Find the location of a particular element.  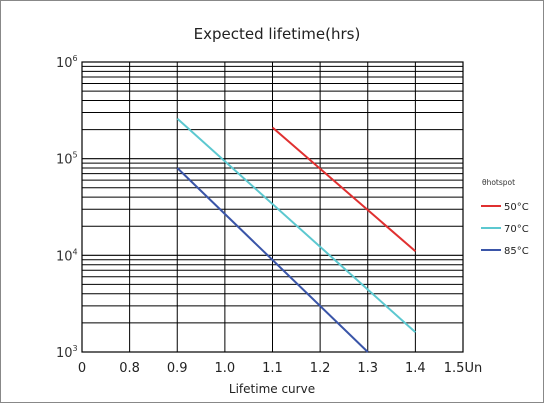

x-tick-label: 1.4 is located at coordinates (415, 368).